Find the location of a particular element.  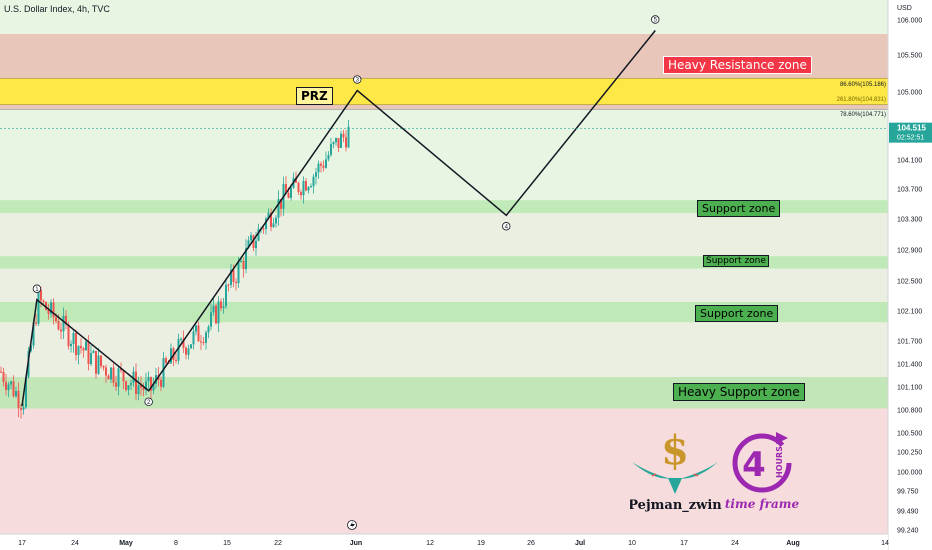

price-tick: 103.300 is located at coordinates (909, 220).